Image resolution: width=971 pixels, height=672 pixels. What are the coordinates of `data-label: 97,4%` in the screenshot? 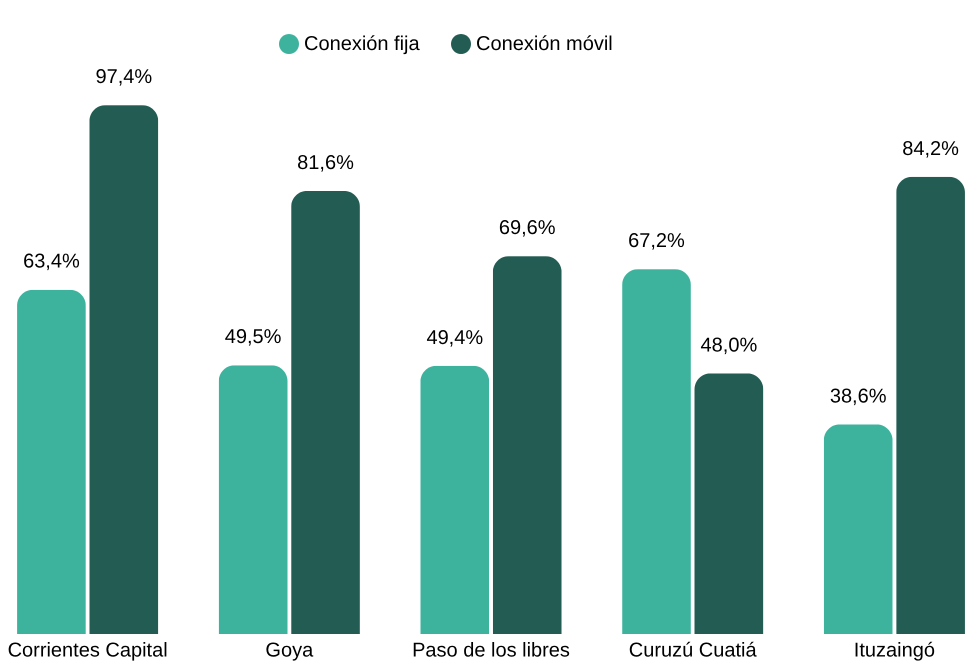 It's located at (123, 77).